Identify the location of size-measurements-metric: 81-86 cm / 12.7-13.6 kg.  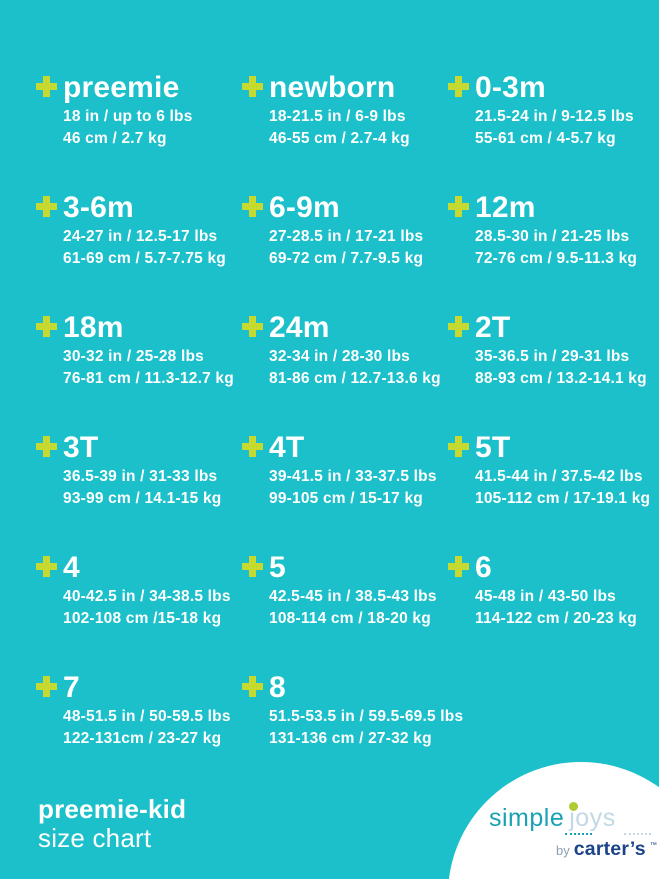
(355, 378).